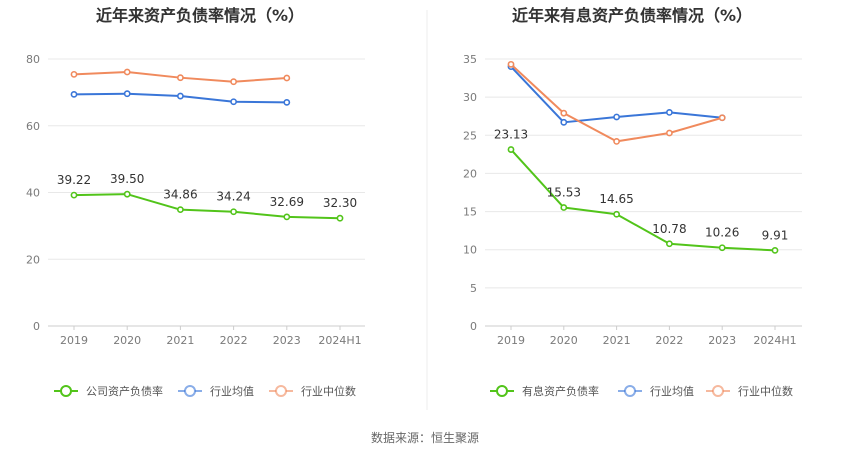 Image resolution: width=850 pixels, height=459 pixels. Describe the element at coordinates (775, 235) in the screenshot. I see `data-label: 9.91` at that location.